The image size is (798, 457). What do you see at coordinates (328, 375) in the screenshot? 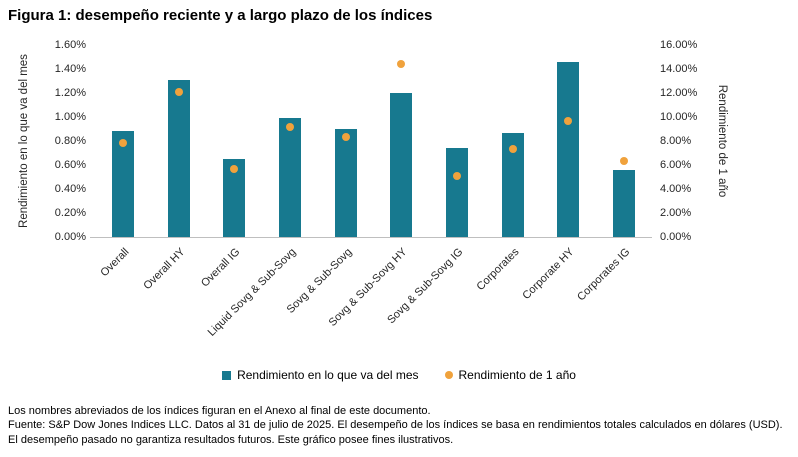
I see `legend-label-month: Rendimiento en lo que va del mes` at bounding box center [328, 375].